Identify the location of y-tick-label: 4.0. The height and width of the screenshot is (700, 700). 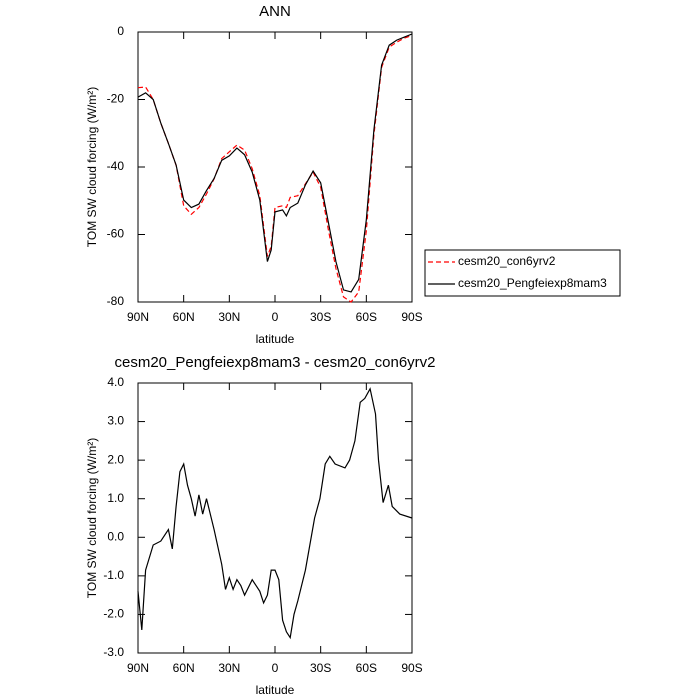
(115, 382).